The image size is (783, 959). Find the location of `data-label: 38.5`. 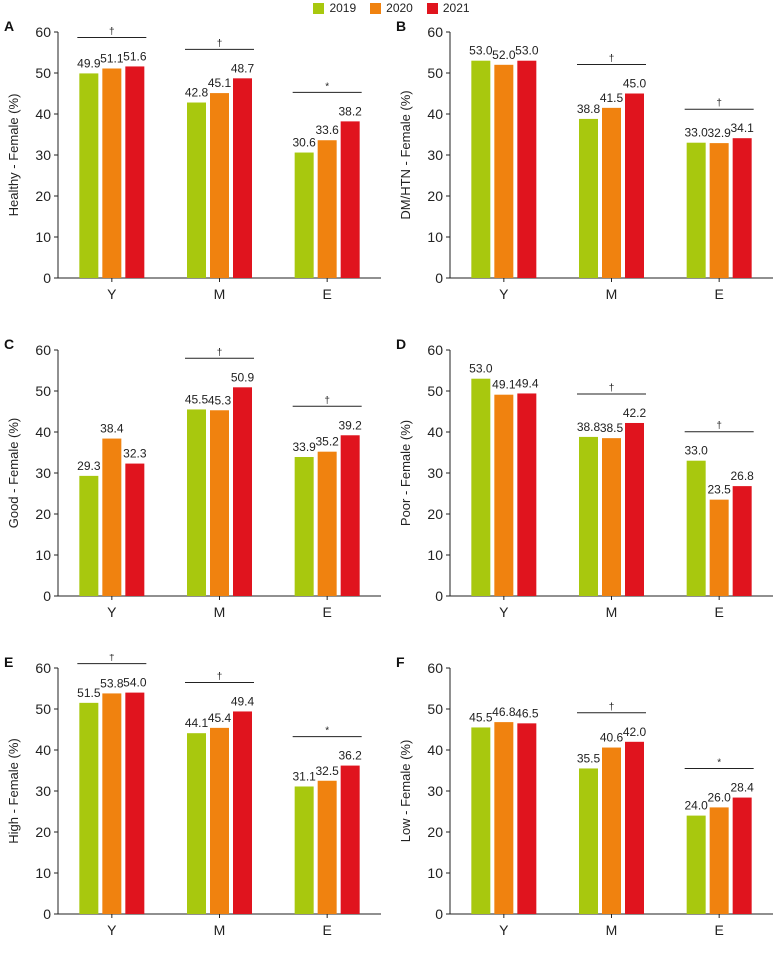

data-label: 38.5 is located at coordinates (612, 428).